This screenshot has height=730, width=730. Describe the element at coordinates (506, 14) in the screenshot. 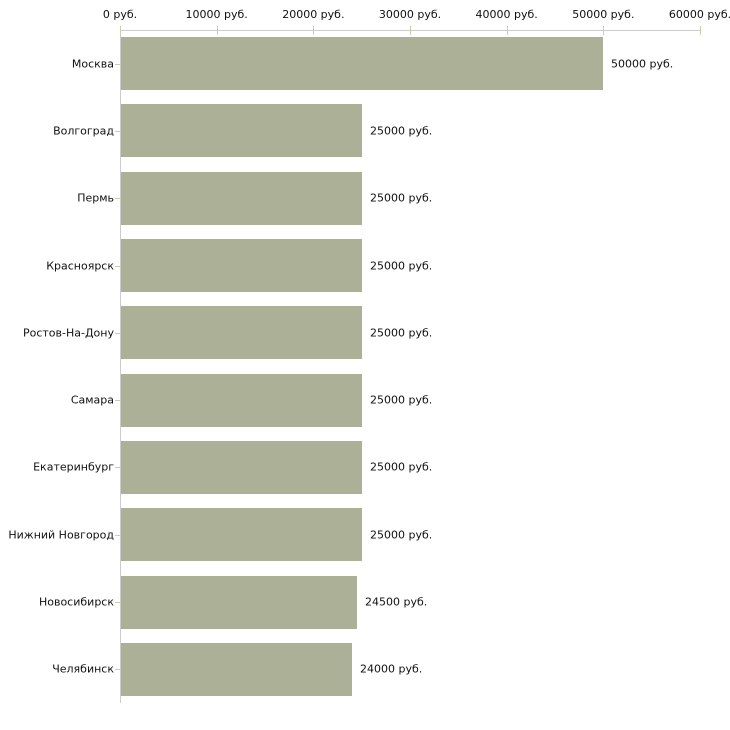

I see `x-tick-label: 40000 руб.` at that location.